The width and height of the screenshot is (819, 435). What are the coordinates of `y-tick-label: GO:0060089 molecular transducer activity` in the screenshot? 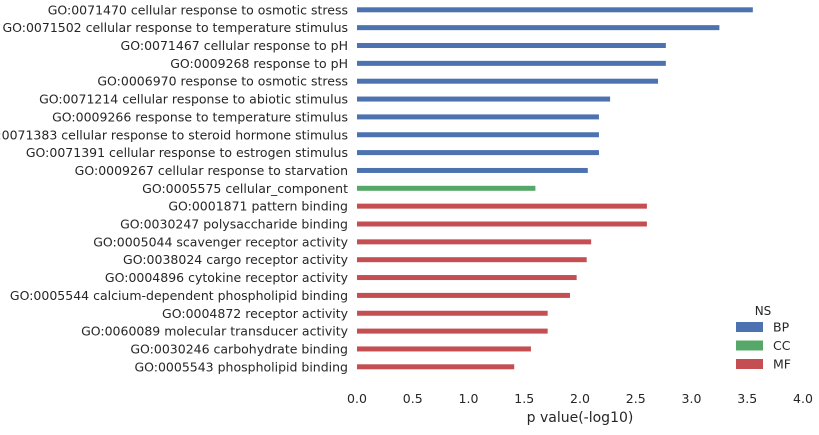 It's located at (215, 331).